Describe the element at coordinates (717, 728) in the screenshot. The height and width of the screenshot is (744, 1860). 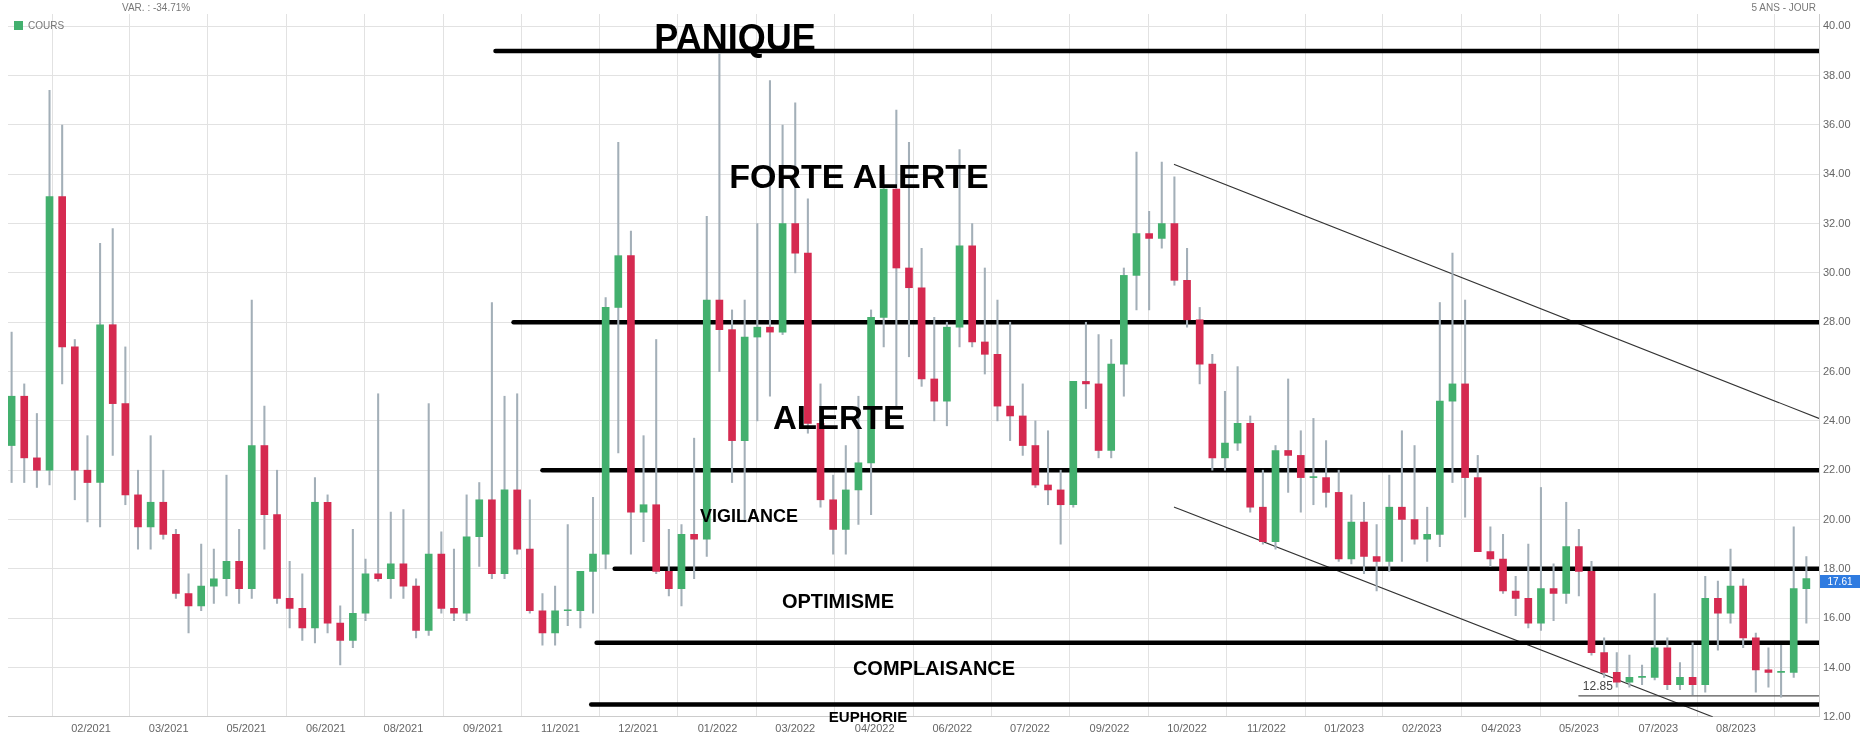
I see `x-tick-label: 01/2022` at that location.